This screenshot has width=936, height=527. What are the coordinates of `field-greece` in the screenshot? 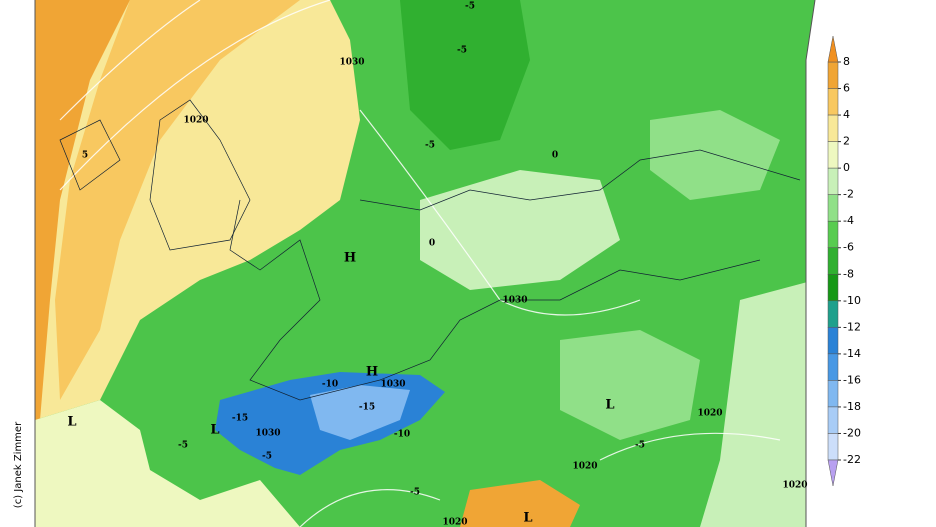 It's located at (520, 503).